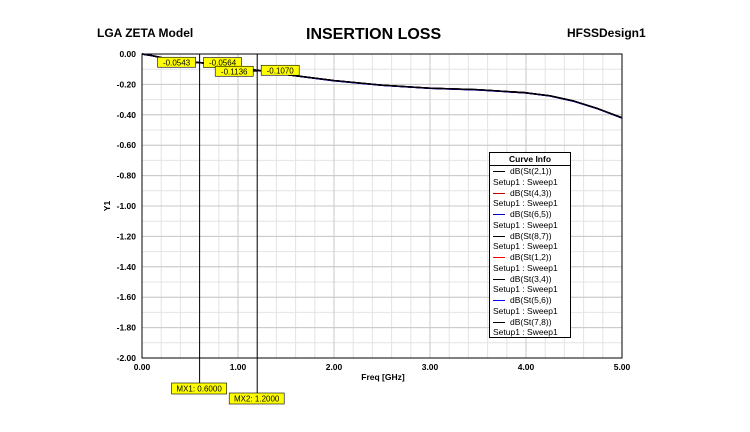 The width and height of the screenshot is (750, 432). Describe the element at coordinates (127, 236) in the screenshot. I see `y-tick-label: -1.20` at that location.